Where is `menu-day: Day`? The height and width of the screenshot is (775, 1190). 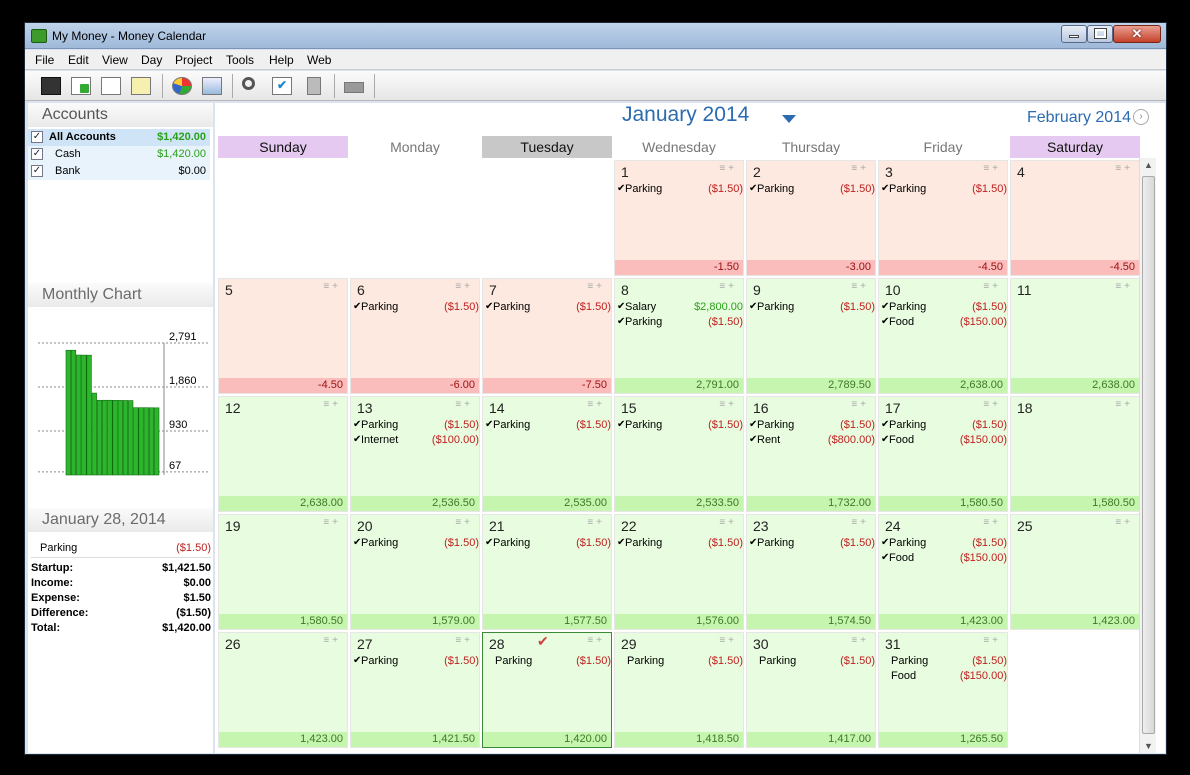 menu-day: Day is located at coordinates (152, 60).